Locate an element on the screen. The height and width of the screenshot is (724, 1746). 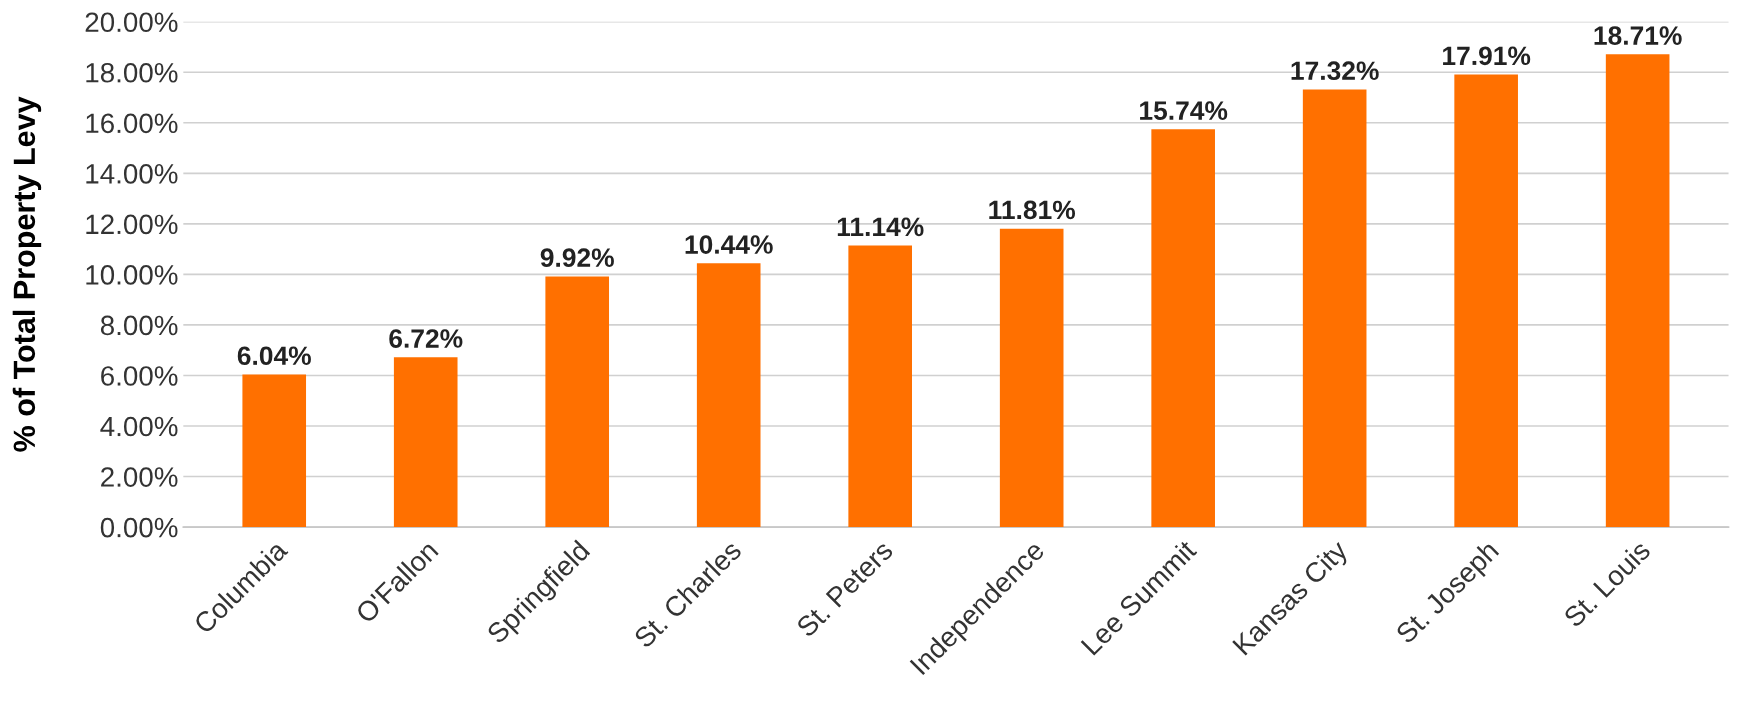
data-label: 17.32% is located at coordinates (1335, 71).